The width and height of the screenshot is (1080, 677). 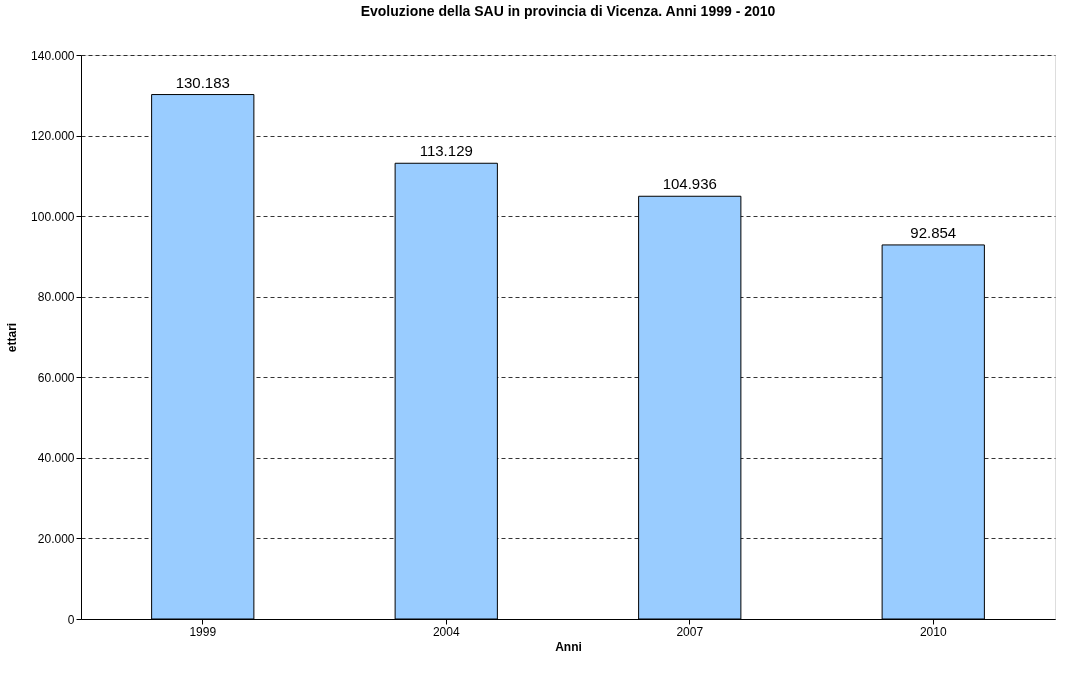 What do you see at coordinates (203, 631) in the screenshot?
I see `x-tick-label: 1999` at bounding box center [203, 631].